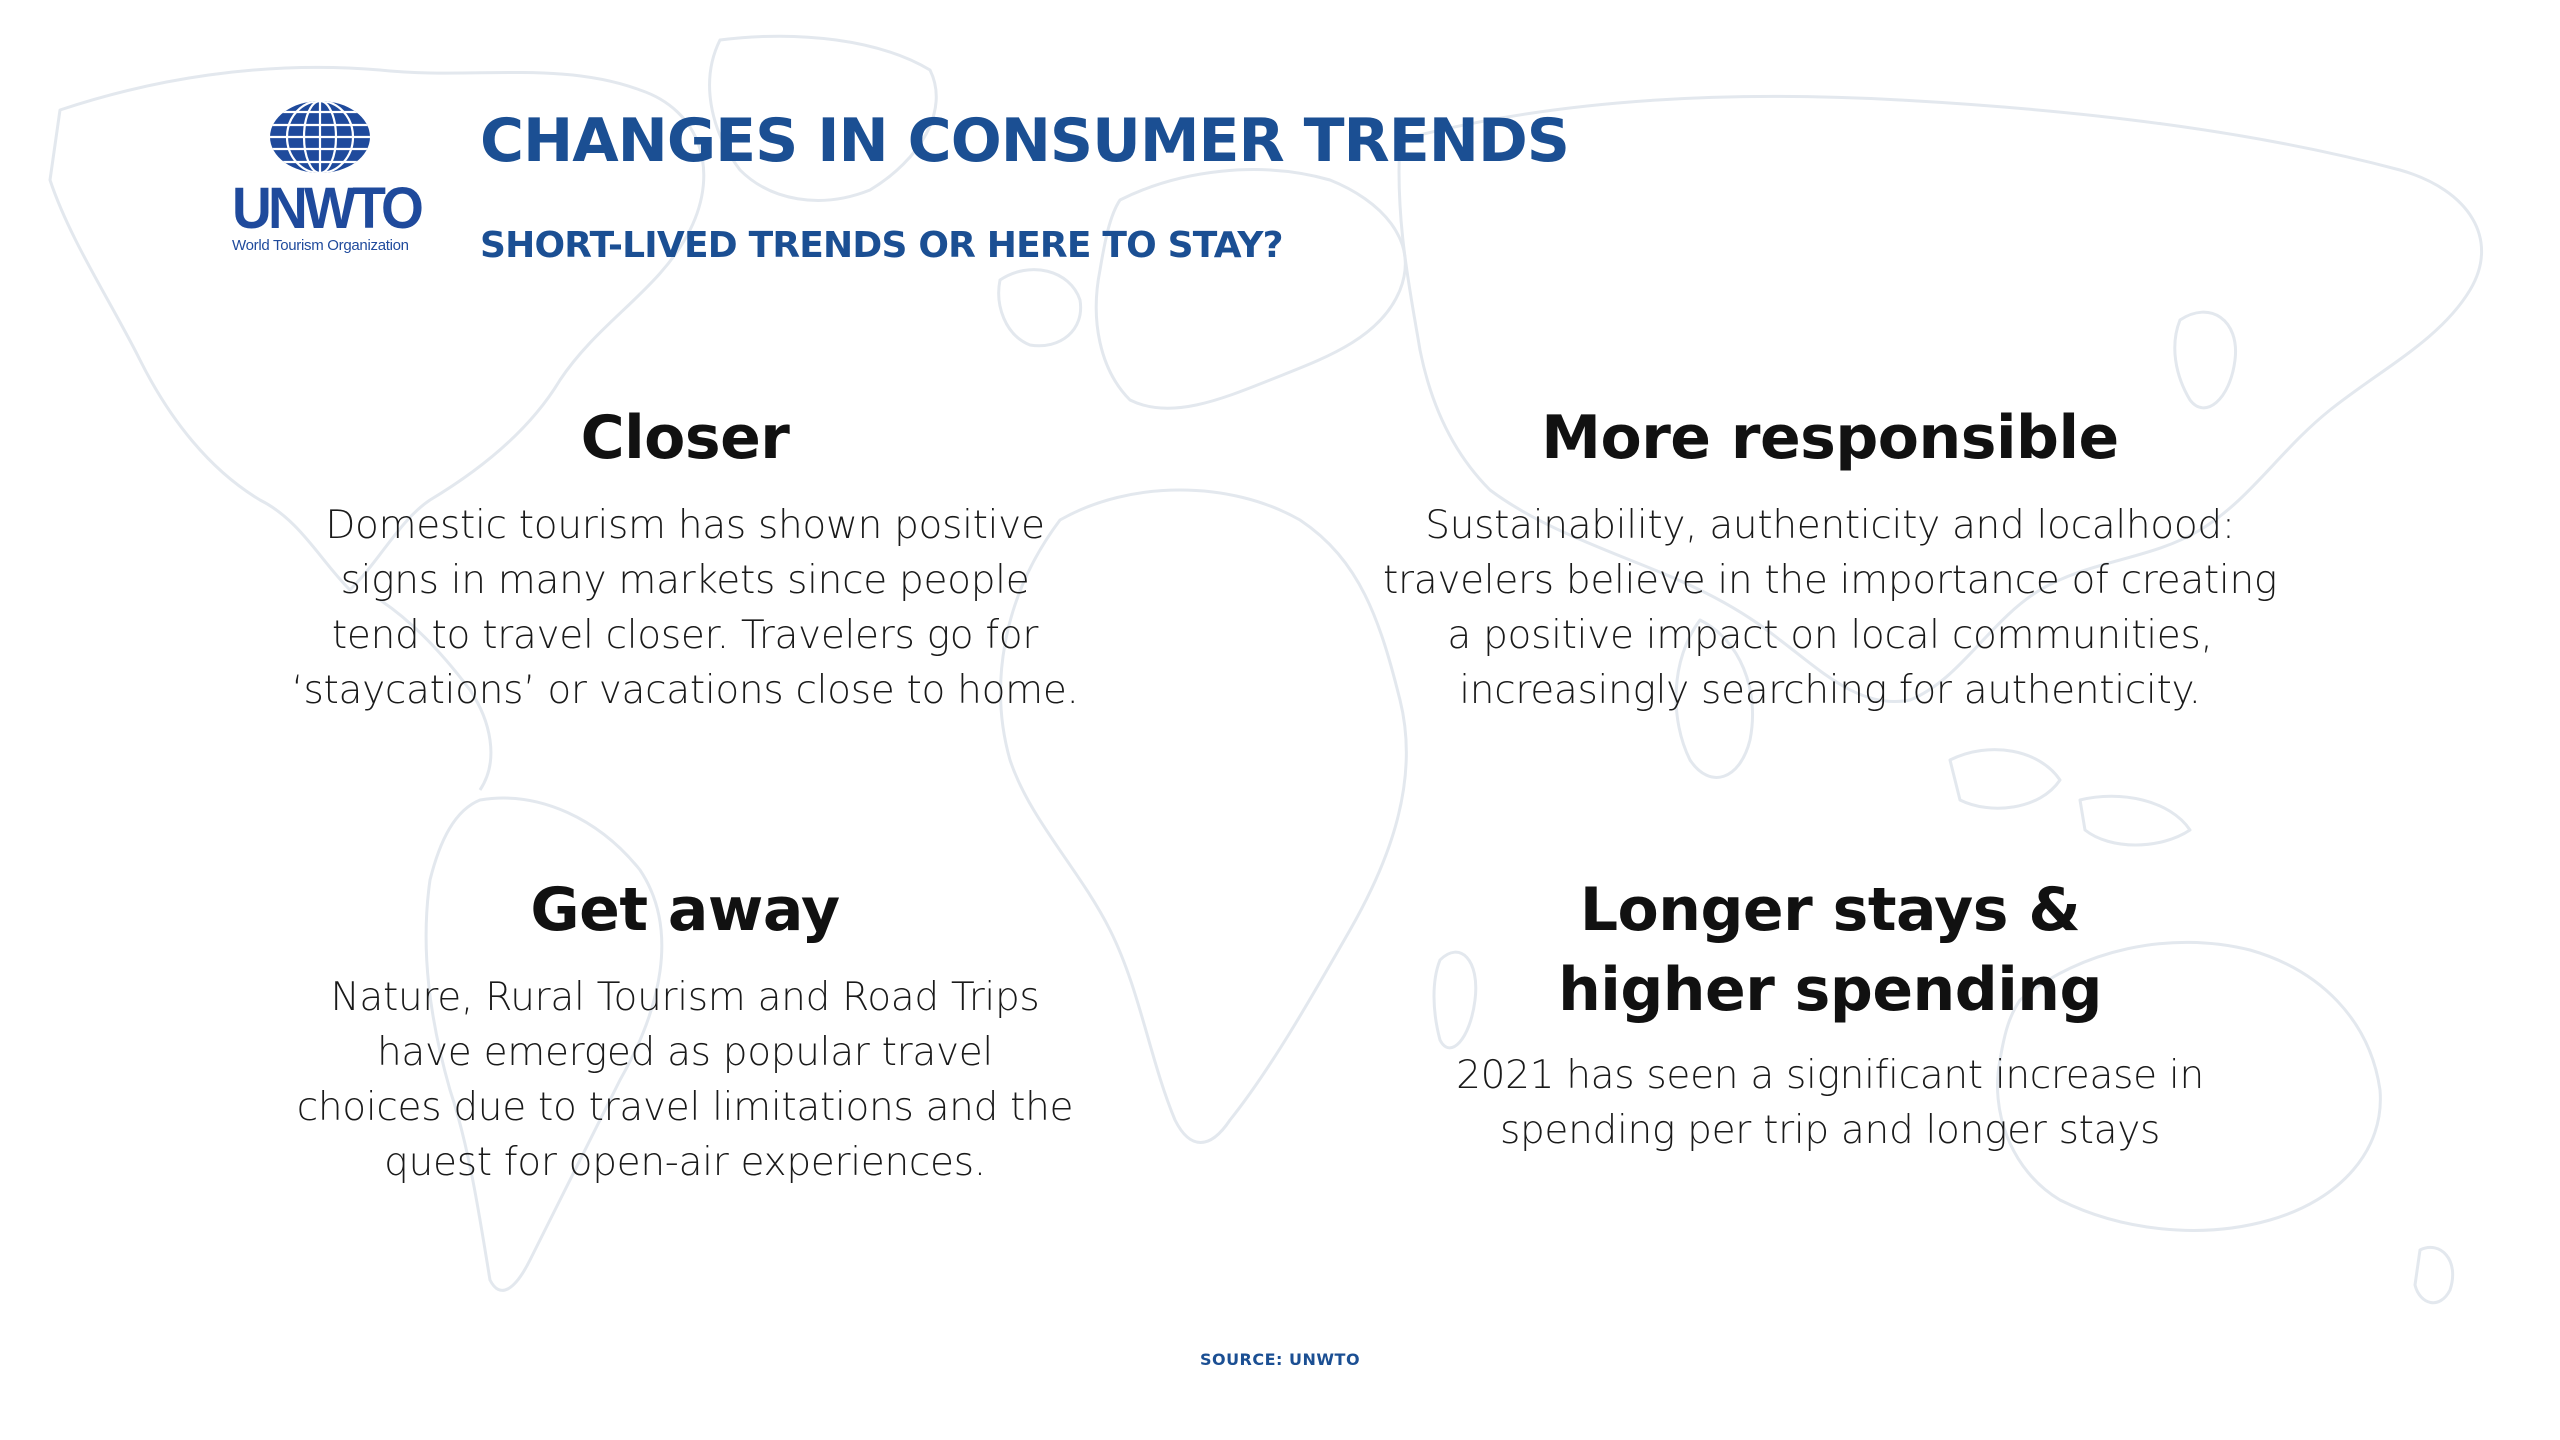 The image size is (2560, 1440). What do you see at coordinates (1280, 1359) in the screenshot?
I see `source-note: SOURCE: UNWTO` at bounding box center [1280, 1359].